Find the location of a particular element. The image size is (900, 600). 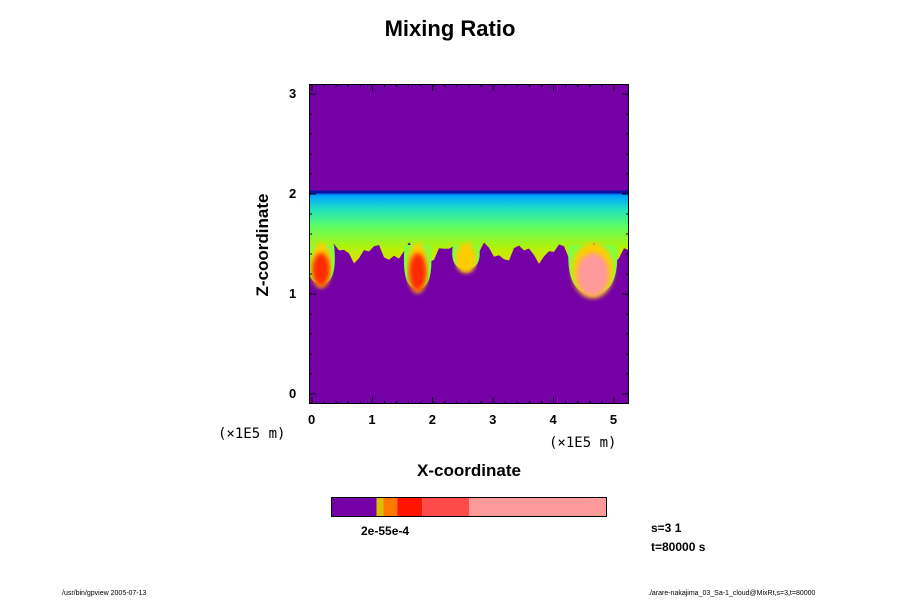

z-tick-label-0: 0 is located at coordinates (293, 393).